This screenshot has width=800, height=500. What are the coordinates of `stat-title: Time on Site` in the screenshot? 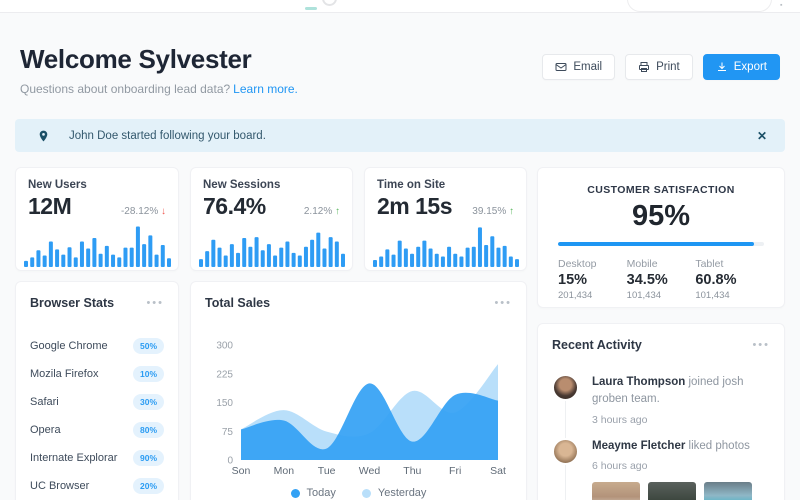 It's located at (411, 185).